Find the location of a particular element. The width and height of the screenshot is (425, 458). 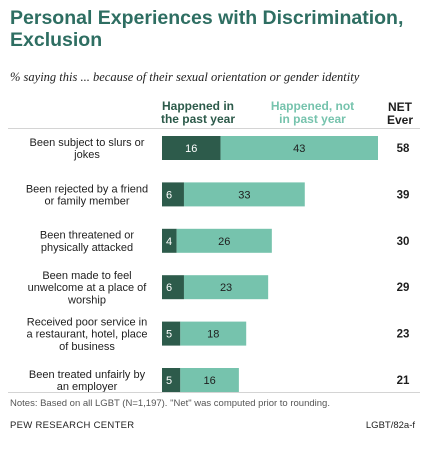

category-label-line: jokes is located at coordinates (86, 155).